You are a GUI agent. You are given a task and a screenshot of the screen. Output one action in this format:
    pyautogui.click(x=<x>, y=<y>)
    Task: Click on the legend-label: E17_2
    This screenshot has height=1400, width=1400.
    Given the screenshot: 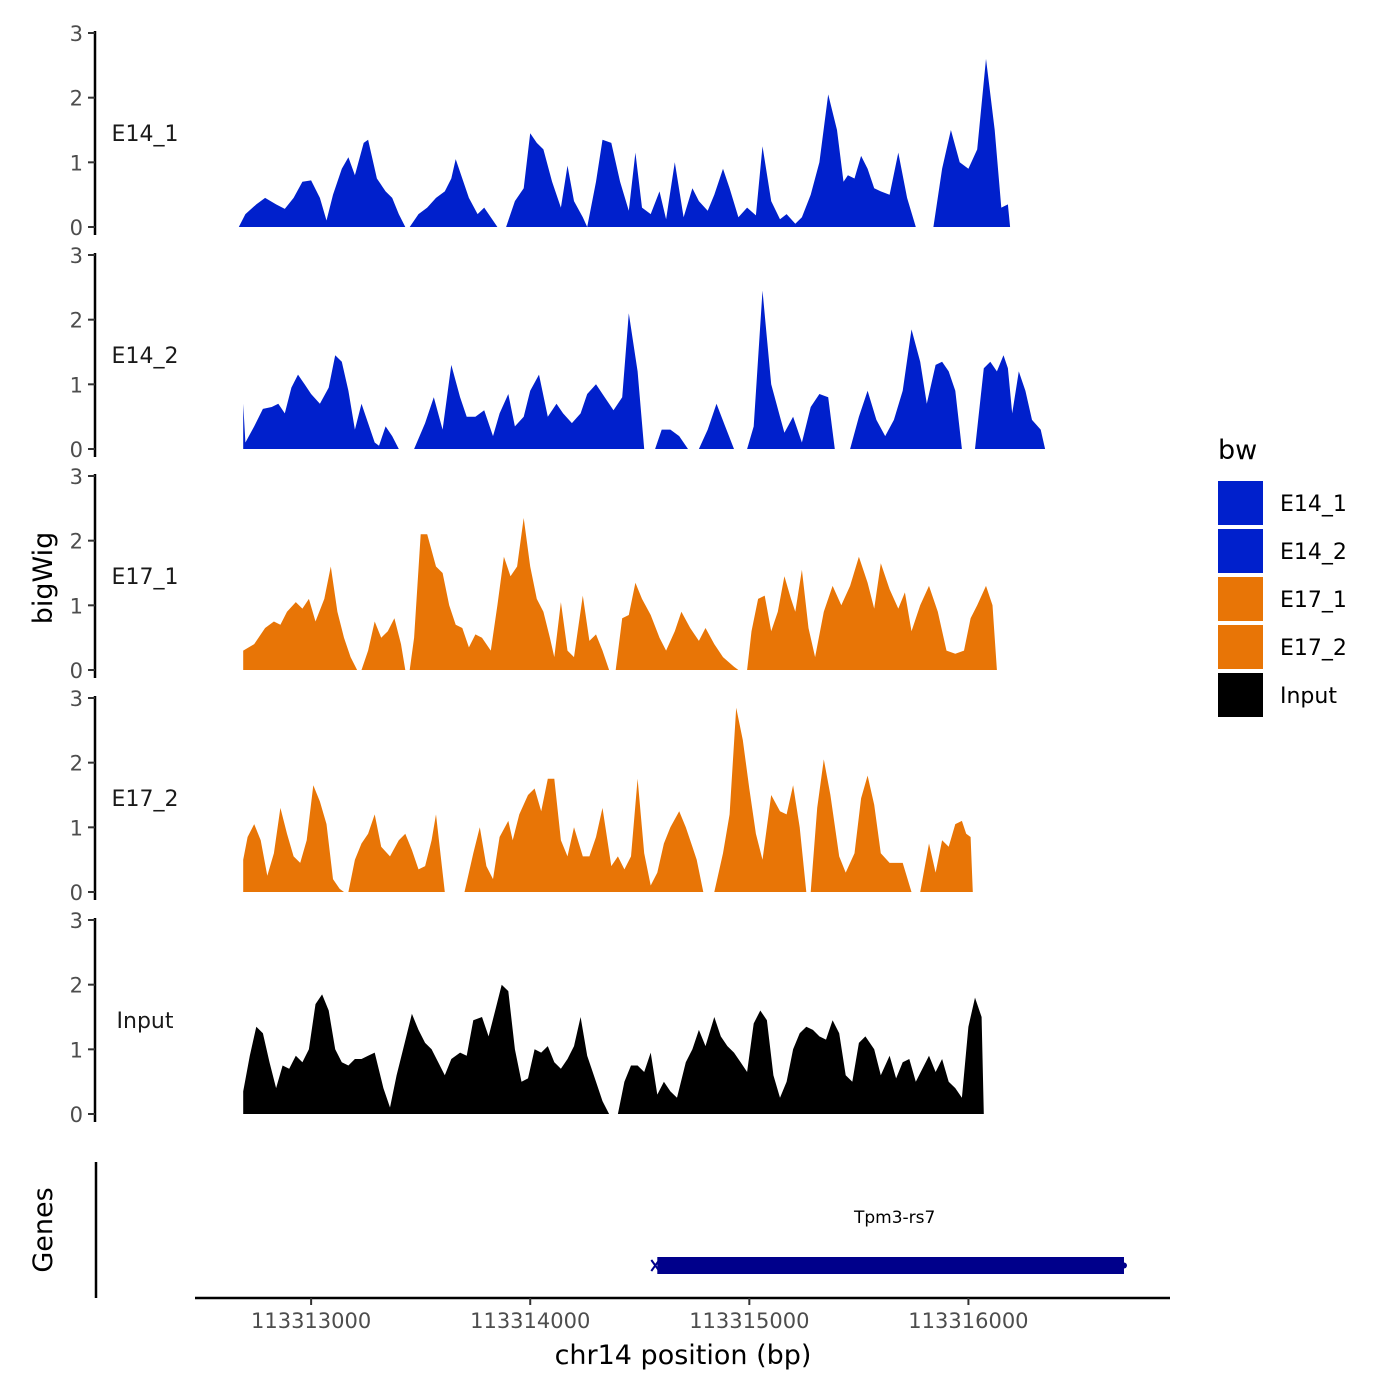 What is the action you would take?
    pyautogui.click(x=1313, y=648)
    